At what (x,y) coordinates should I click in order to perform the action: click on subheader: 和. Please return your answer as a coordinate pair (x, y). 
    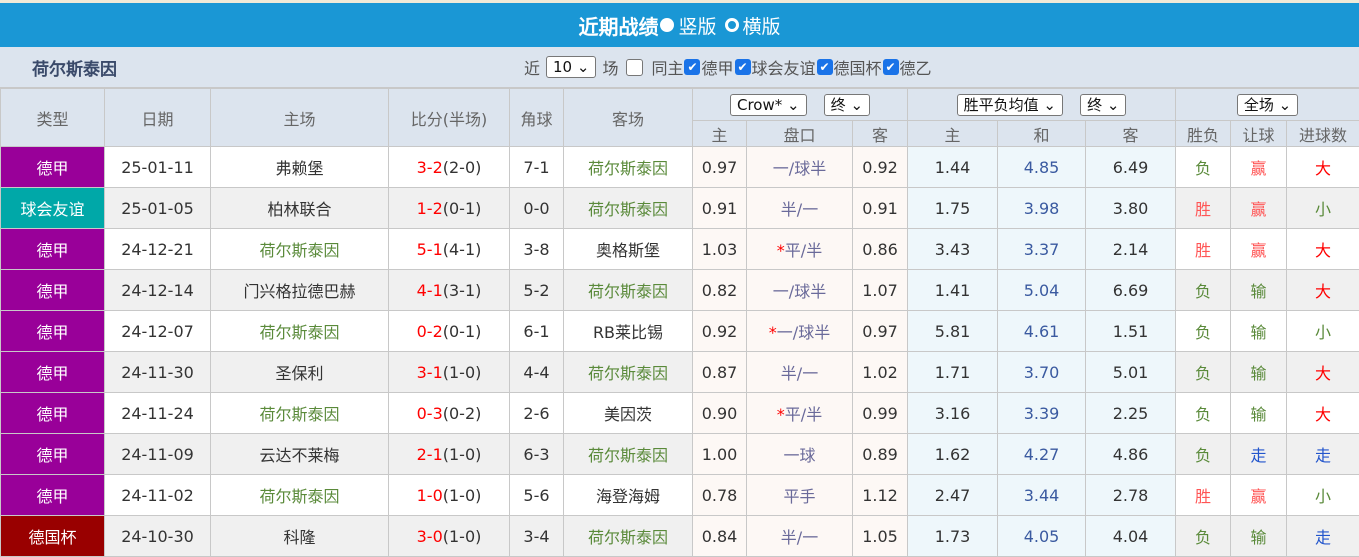
    Looking at the image, I should click on (1042, 134).